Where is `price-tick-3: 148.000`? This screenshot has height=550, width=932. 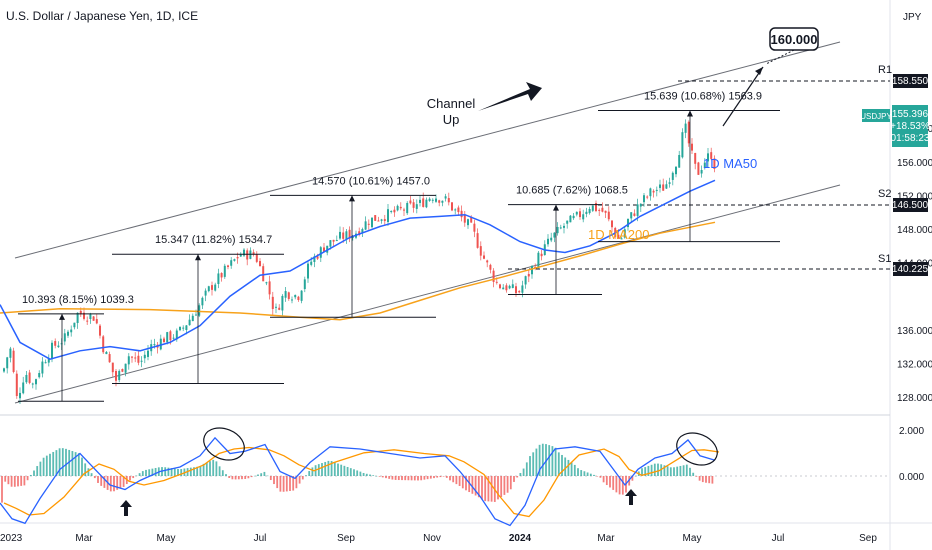 price-tick-3: 148.000 is located at coordinates (914, 230).